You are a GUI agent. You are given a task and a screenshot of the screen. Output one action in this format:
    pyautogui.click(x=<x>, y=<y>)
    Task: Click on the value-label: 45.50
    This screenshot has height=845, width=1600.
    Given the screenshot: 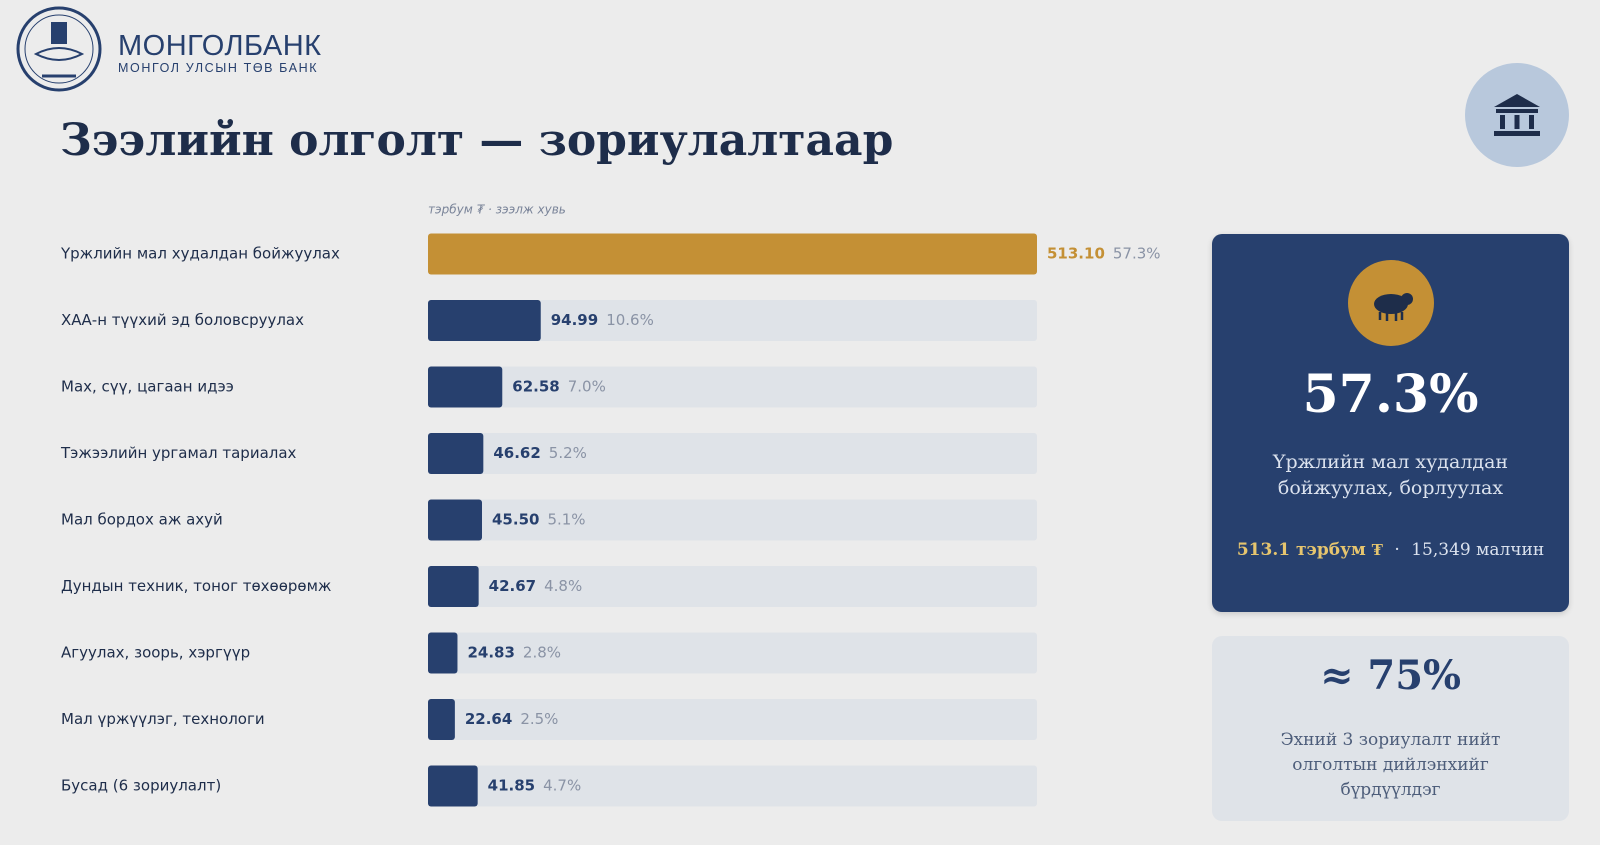 What is the action you would take?
    pyautogui.click(x=515, y=520)
    